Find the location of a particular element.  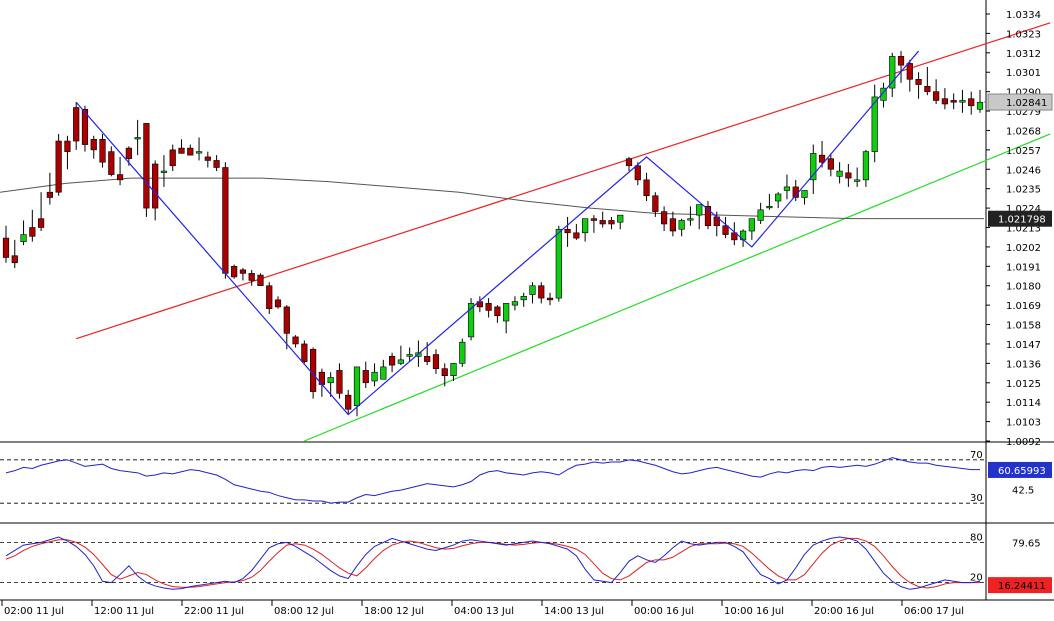

time-tick-label: 14:00 13 Jul is located at coordinates (574, 611).